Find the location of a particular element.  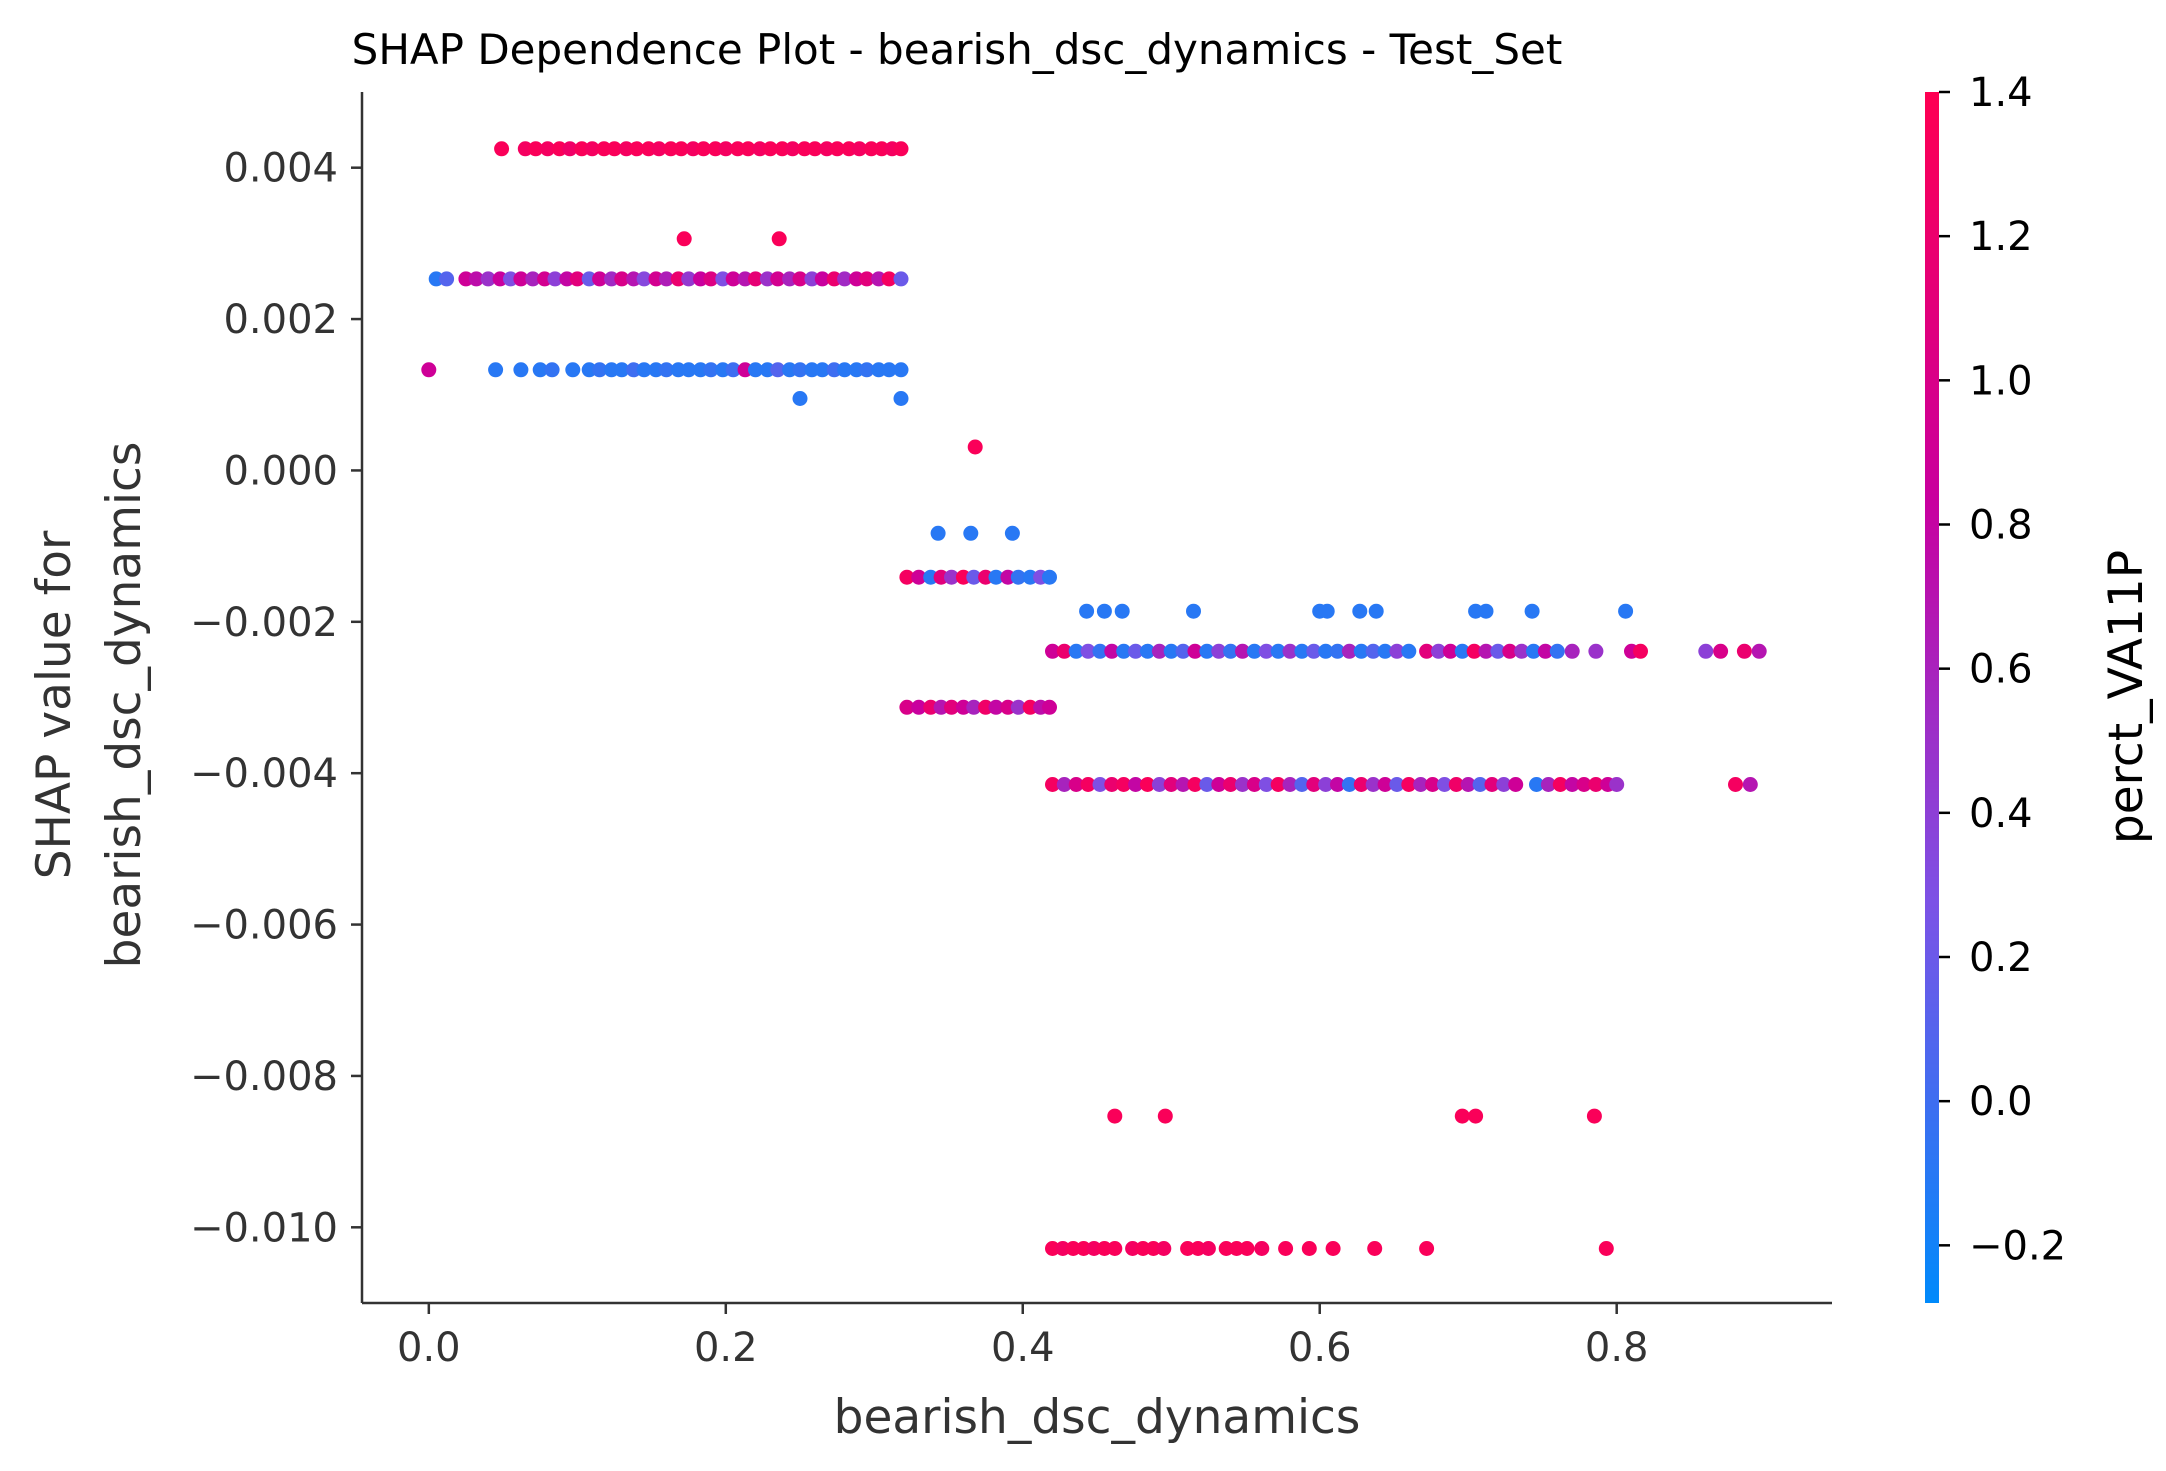

colorbar-tick-label-1: 1.2 is located at coordinates (2001, 237).